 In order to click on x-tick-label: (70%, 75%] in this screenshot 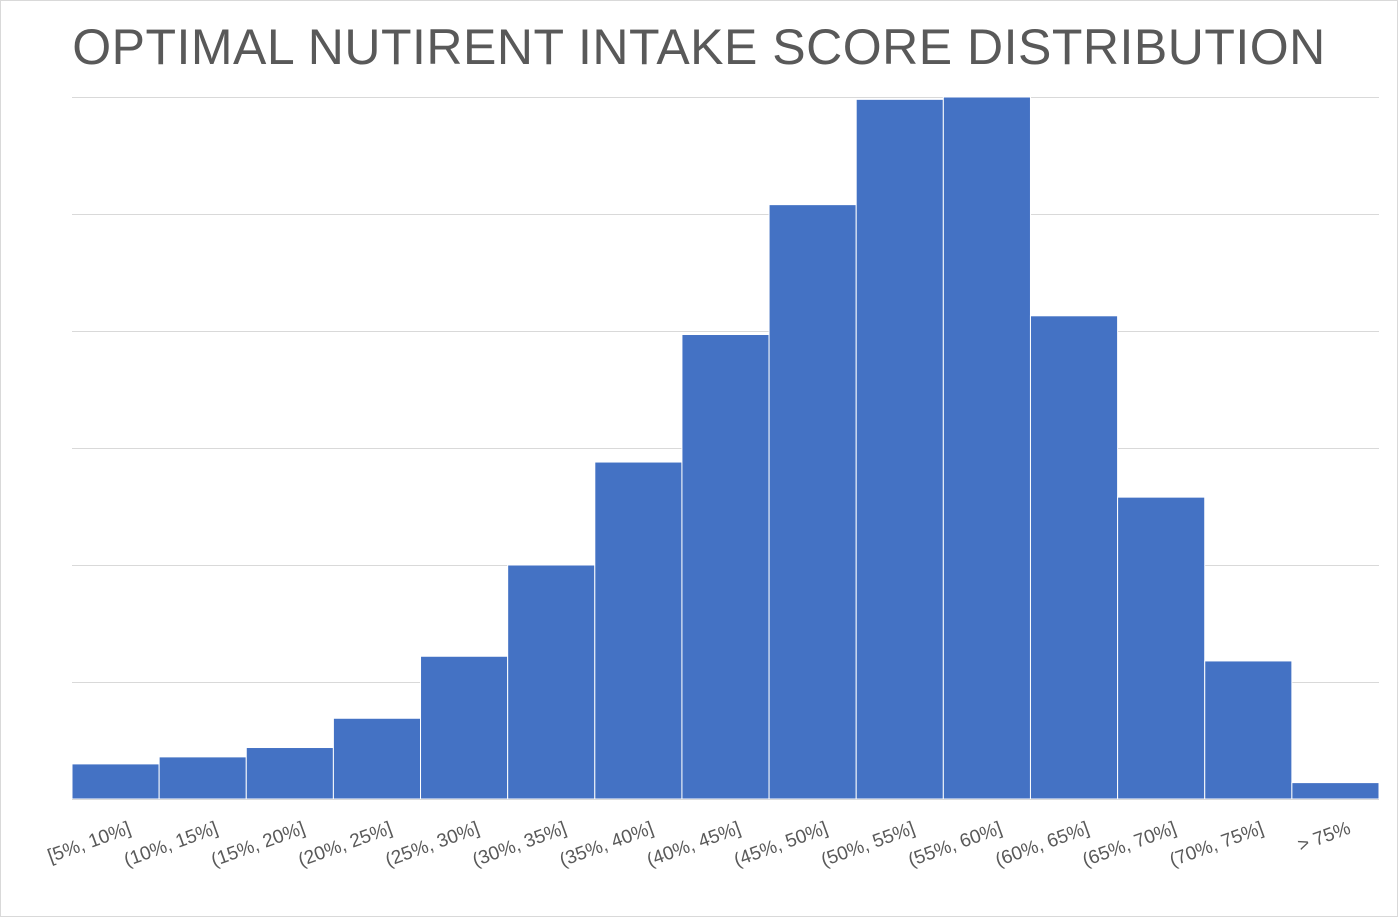, I will do `click(1216, 844)`.